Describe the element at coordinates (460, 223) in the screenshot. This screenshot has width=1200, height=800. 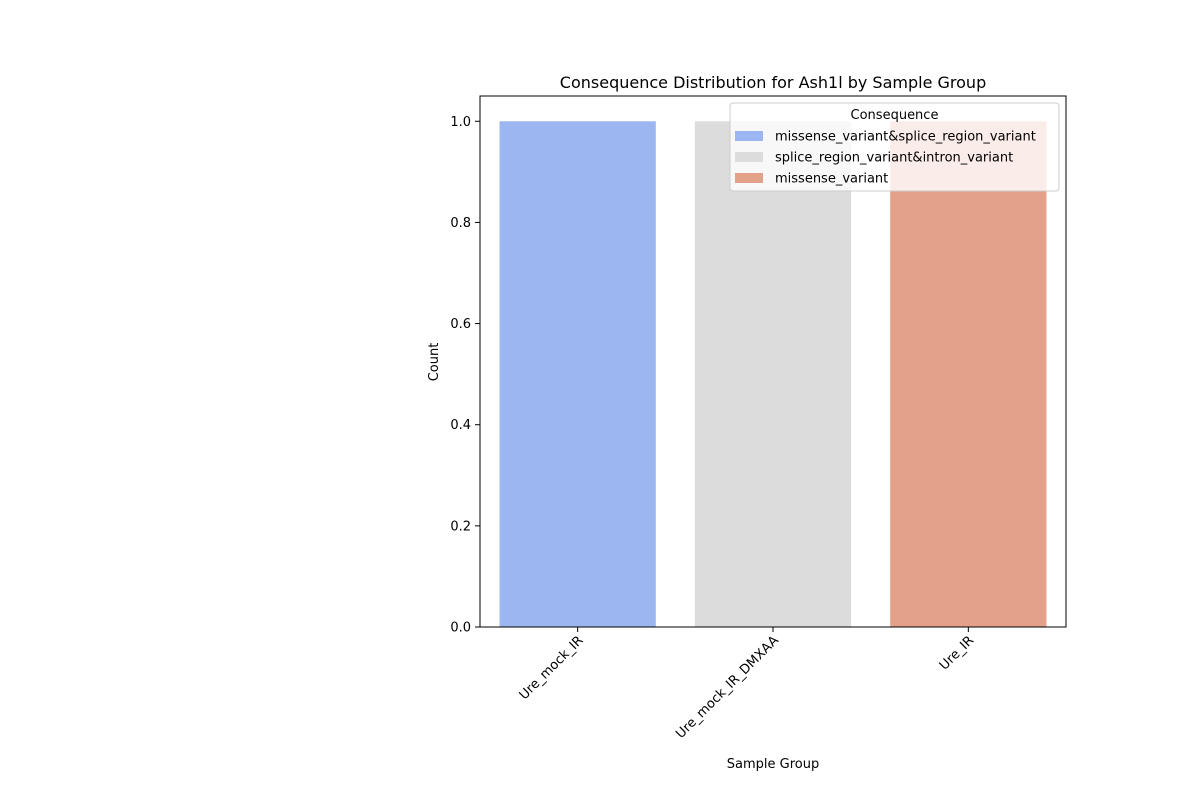
I see `y-tick-label: 0.8` at that location.